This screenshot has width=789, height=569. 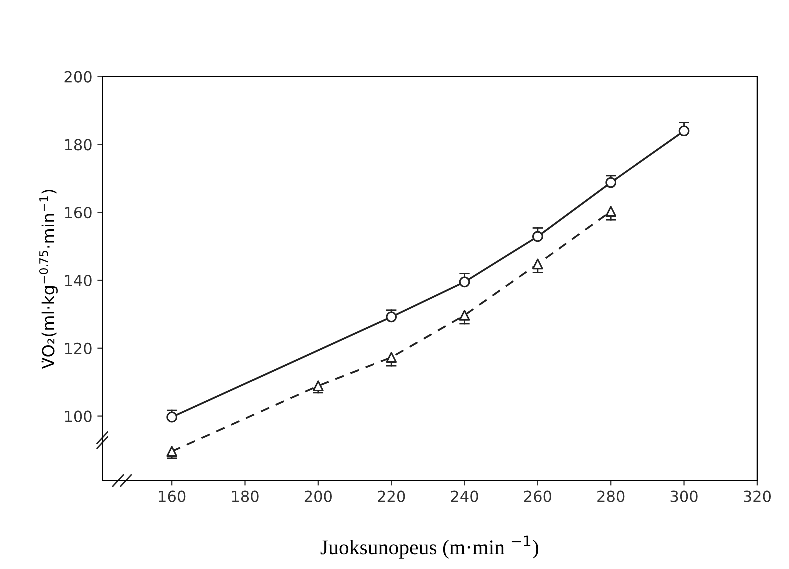 I want to click on y-tick-label: 180, so click(x=78, y=145).